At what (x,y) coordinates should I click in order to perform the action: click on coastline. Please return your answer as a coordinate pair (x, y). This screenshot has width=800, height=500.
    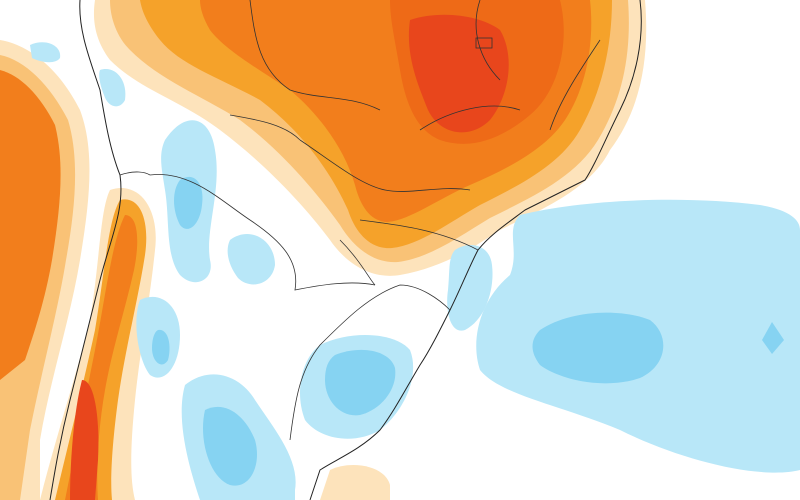
    Looking at the image, I should click on (85, 250).